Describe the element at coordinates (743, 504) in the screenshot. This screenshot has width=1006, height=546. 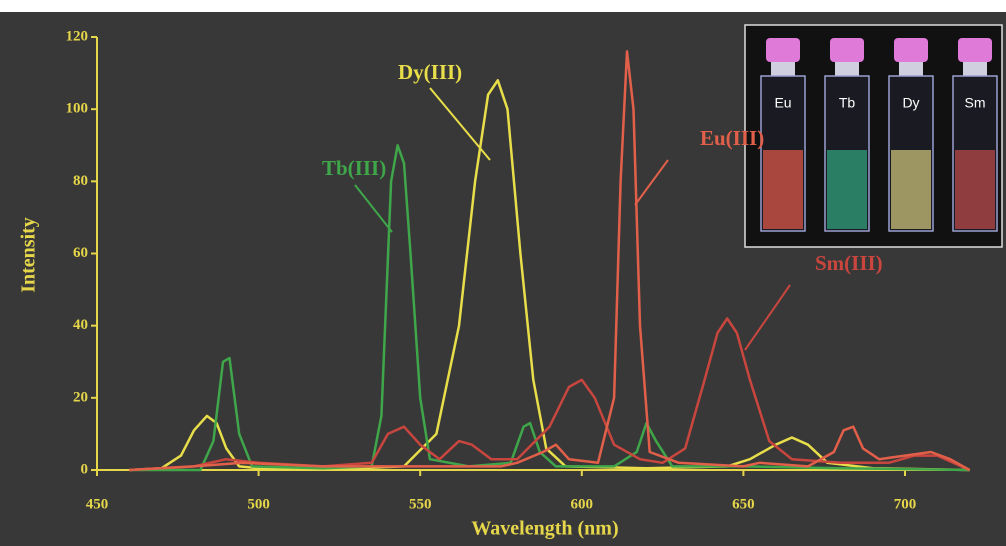
I see `x-tick-label: 650` at that location.